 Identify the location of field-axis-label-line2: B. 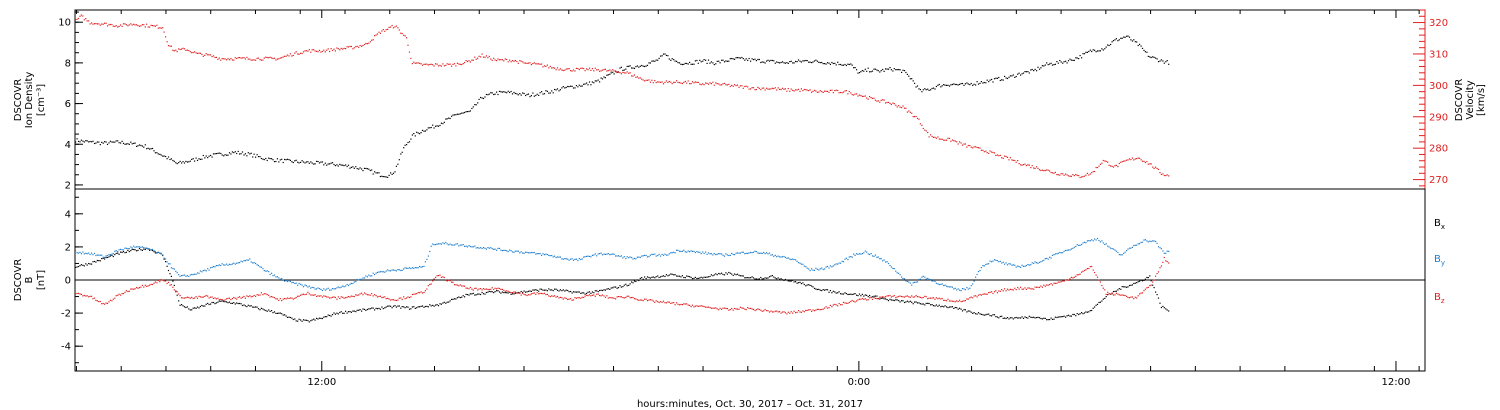
(29, 279).